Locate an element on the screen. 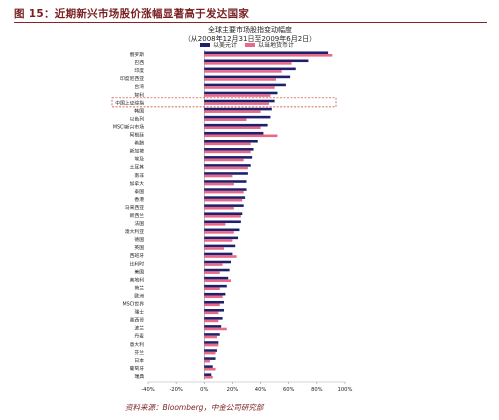  category-label: 埃及 is located at coordinates (139, 159).